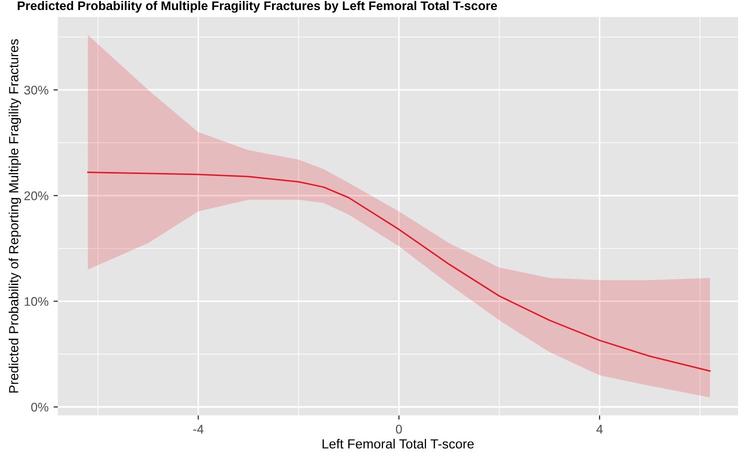 The image size is (741, 459). I want to click on y-tick-label: 20%, so click(36, 195).